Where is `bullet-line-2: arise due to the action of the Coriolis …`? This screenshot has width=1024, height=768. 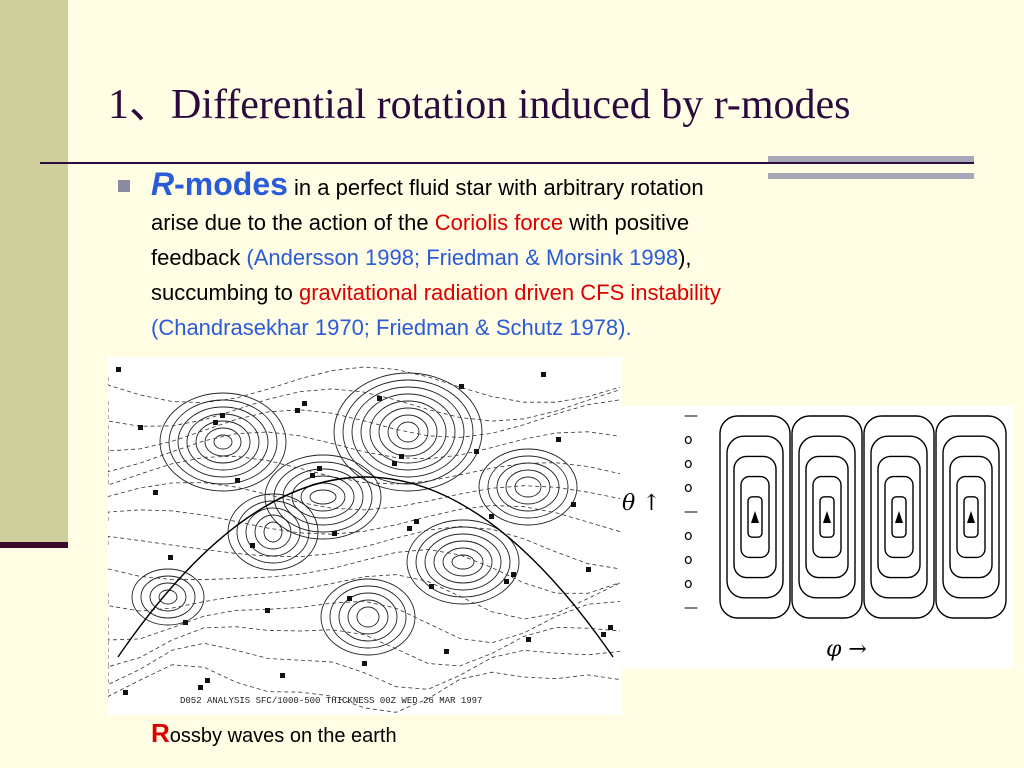 bullet-line-2: arise due to the action of the Coriolis … is located at coordinates (566, 222).